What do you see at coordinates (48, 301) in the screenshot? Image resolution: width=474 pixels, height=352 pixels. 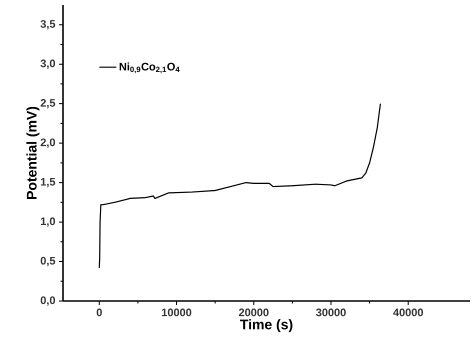 I see `y-tick-label: 0,0` at bounding box center [48, 301].